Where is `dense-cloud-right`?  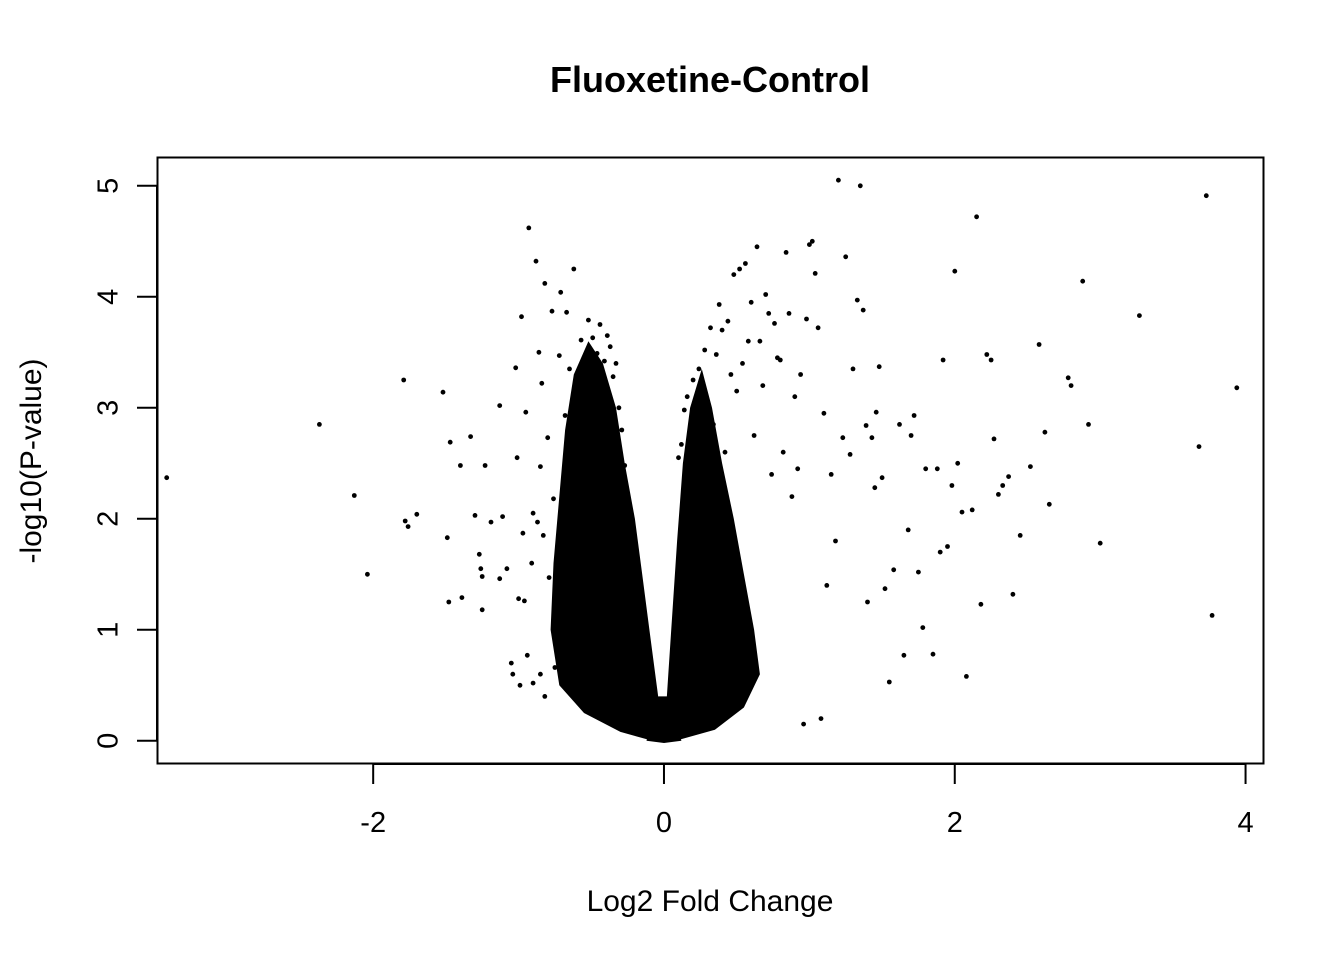
dense-cloud-right is located at coordinates (712, 554).